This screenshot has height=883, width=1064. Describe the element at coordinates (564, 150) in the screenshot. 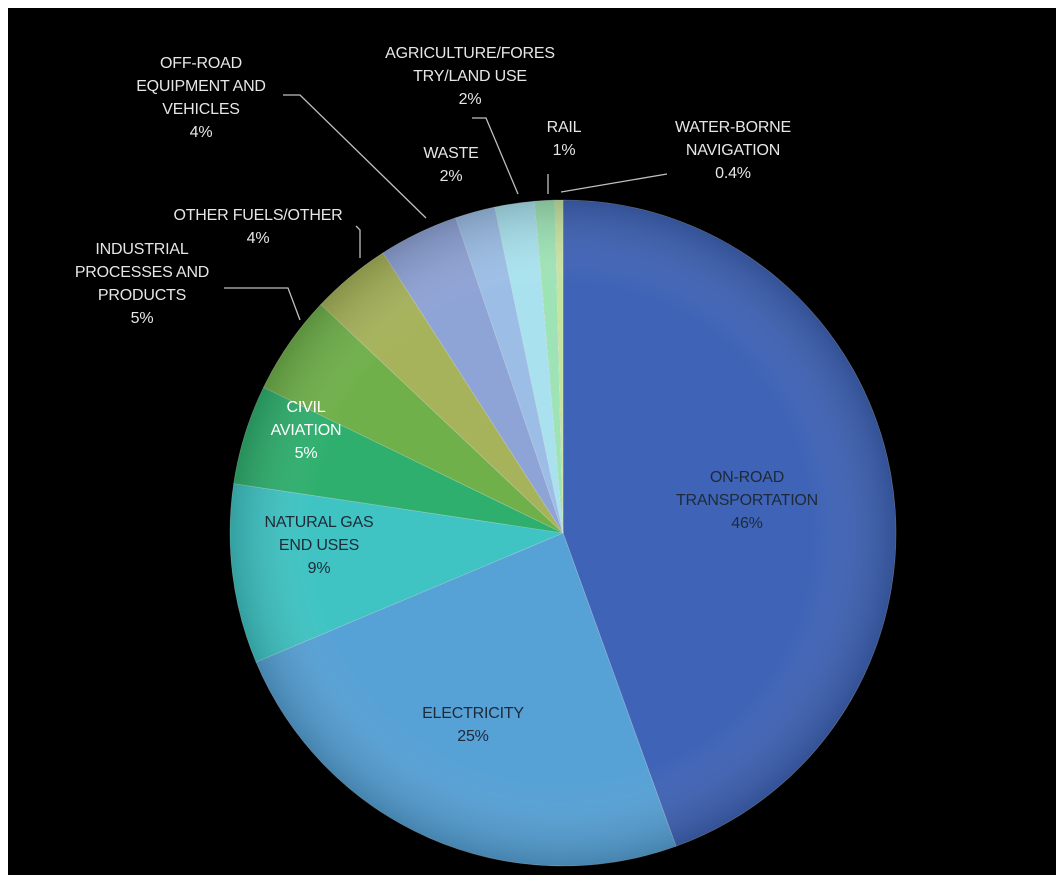

I see `slice-value-label: 1%` at that location.